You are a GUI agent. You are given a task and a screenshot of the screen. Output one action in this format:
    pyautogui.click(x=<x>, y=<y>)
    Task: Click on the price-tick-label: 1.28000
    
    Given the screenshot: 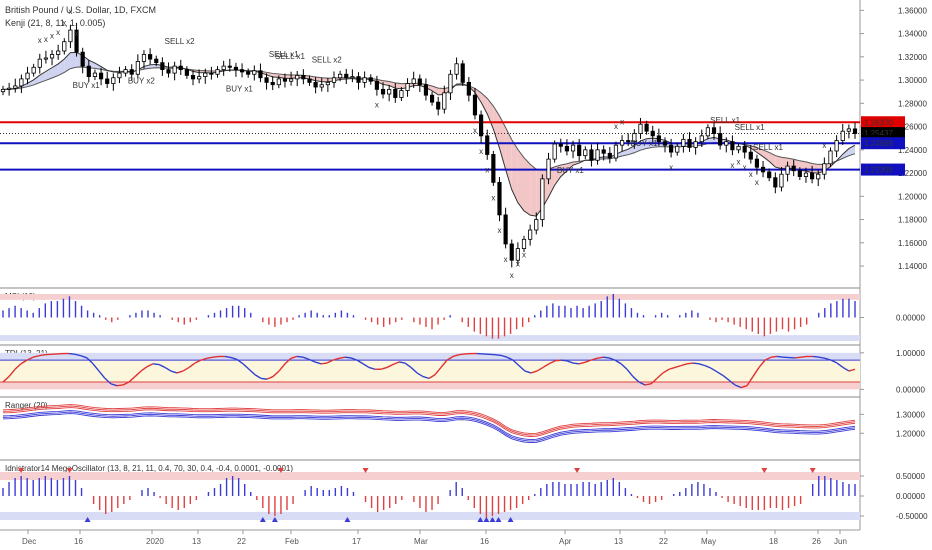 What is the action you would take?
    pyautogui.click(x=912, y=103)
    